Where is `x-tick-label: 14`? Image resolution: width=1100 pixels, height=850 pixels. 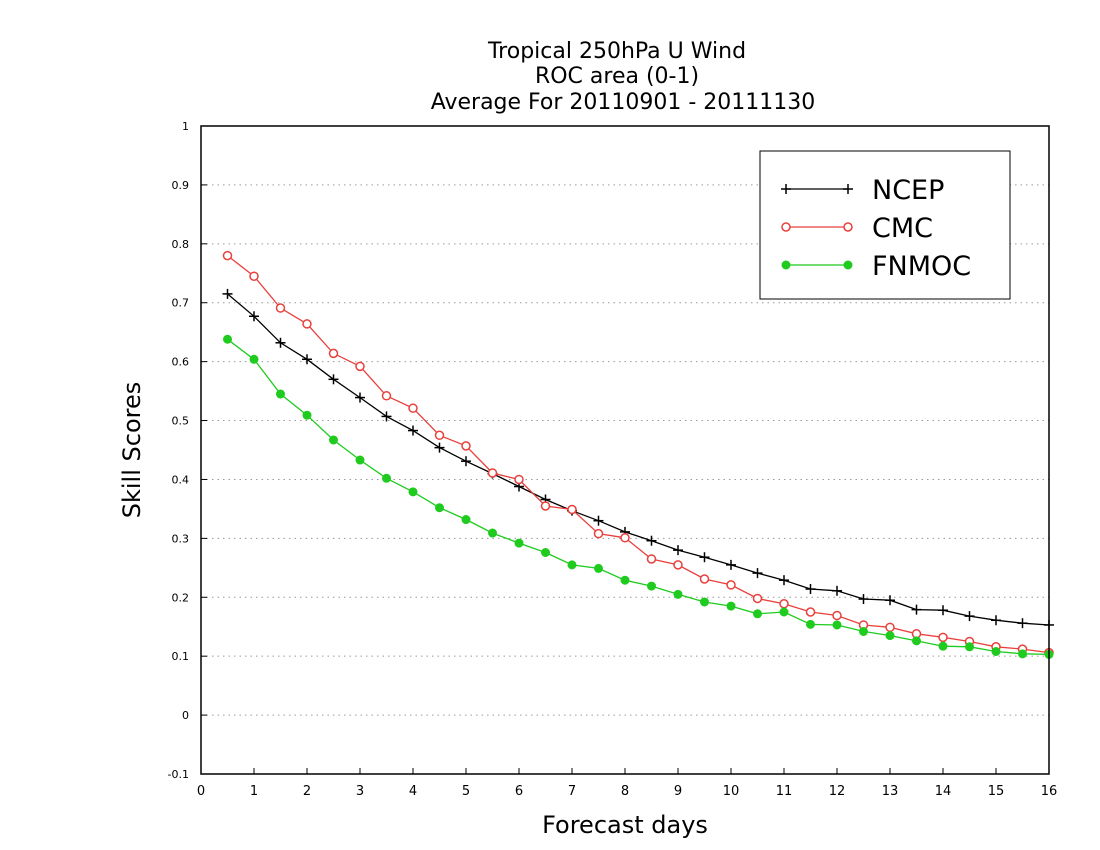 x-tick-label: 14 is located at coordinates (943, 791).